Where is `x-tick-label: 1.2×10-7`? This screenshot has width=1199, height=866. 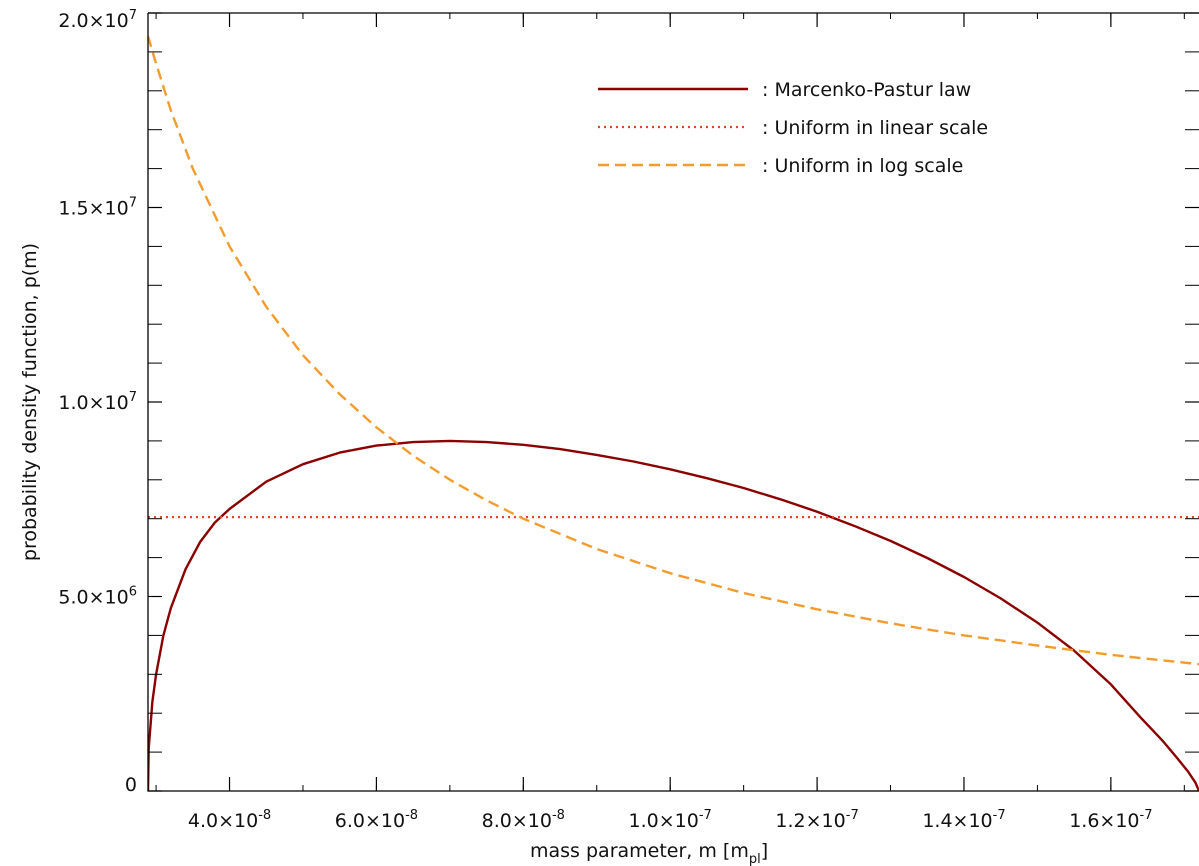
x-tick-label: 1.2×10-7 is located at coordinates (816, 820).